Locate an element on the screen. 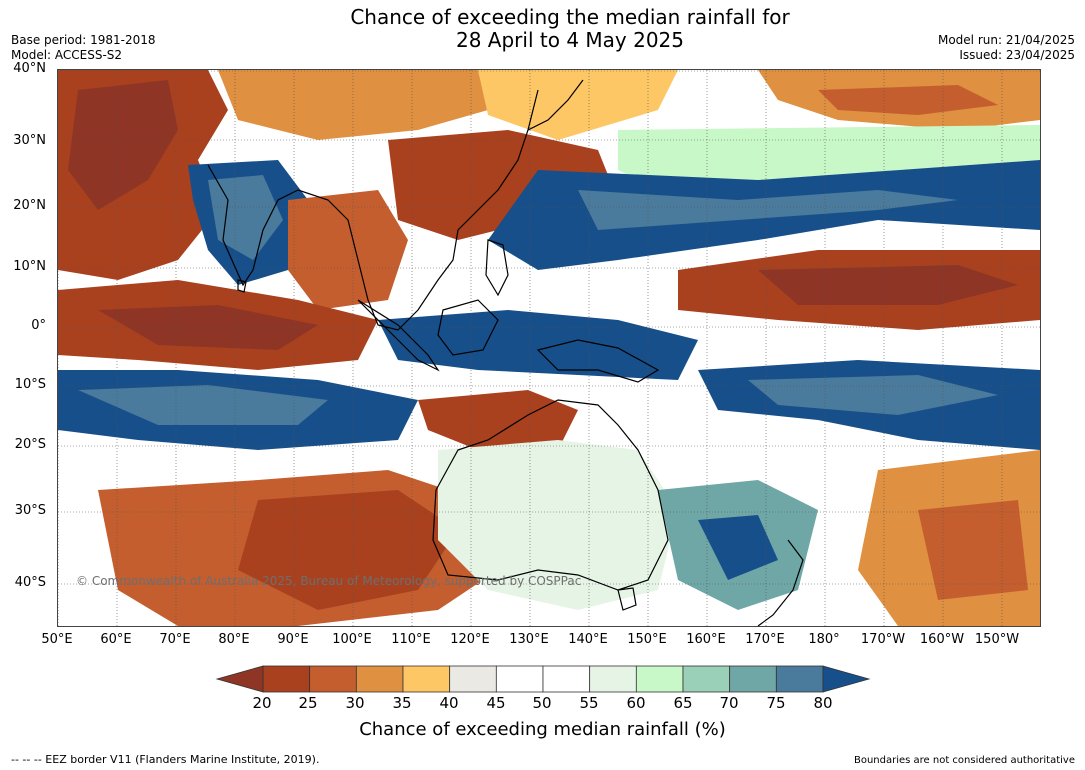 This screenshot has width=1085, height=770. lon-label-180: 180° is located at coordinates (824, 639).